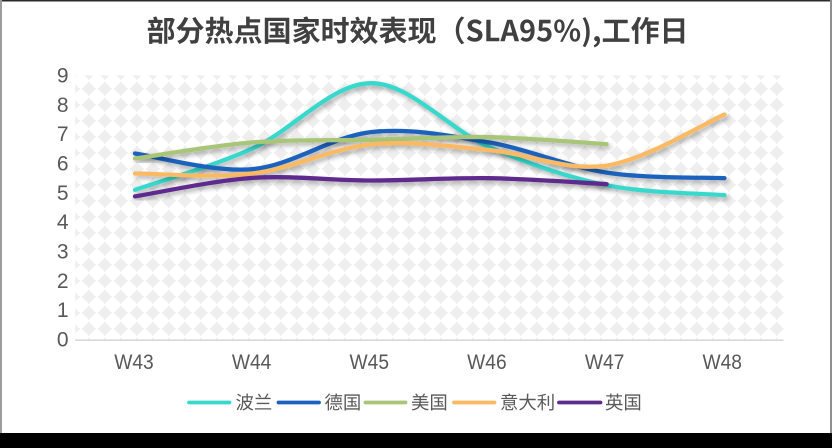 This screenshot has height=448, width=832. What do you see at coordinates (63, 76) in the screenshot?
I see `svg-text: 9` at bounding box center [63, 76].